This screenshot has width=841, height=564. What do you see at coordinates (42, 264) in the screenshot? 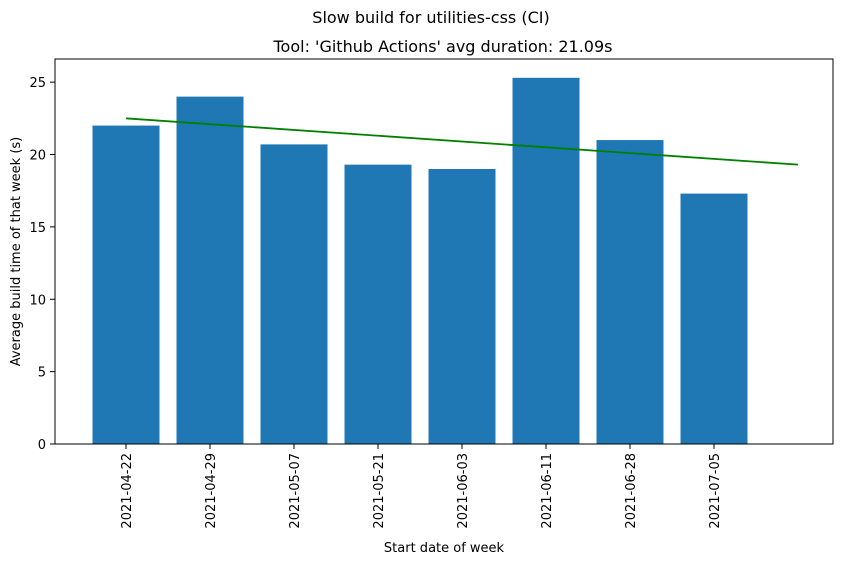
I see `y-axis: 0 5 10 15 20 25` at bounding box center [42, 264].